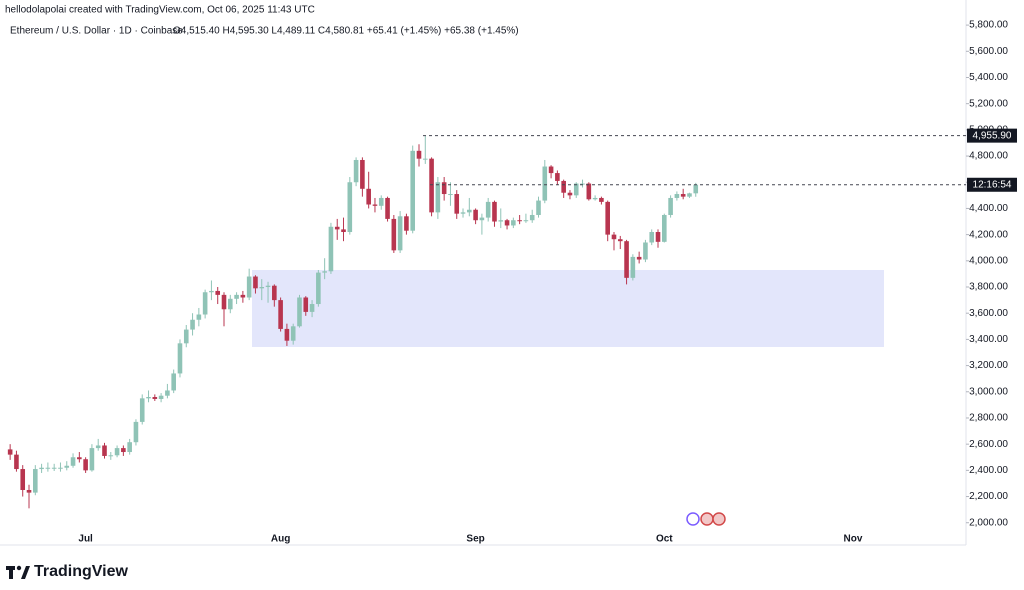  What do you see at coordinates (988, 391) in the screenshot?
I see `y-tick-label: 3,000.00` at bounding box center [988, 391].